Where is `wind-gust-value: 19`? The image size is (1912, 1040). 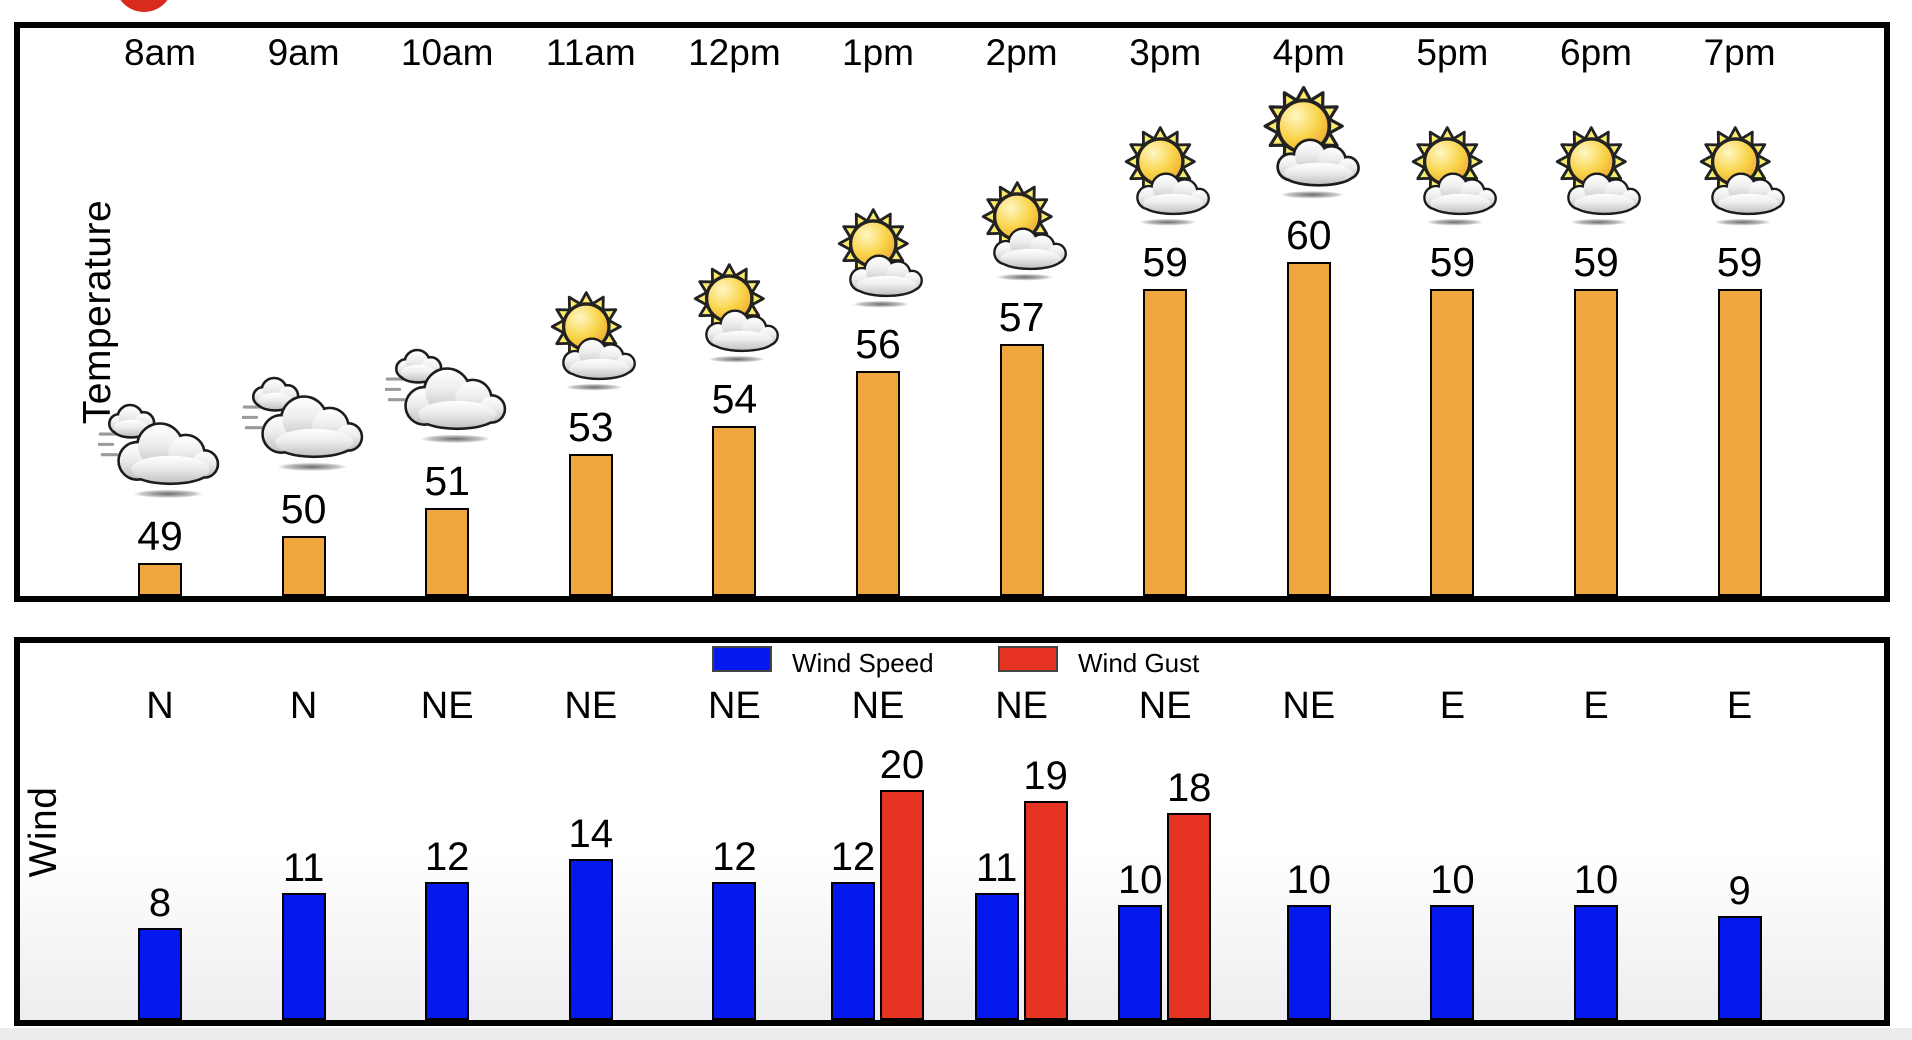 wind-gust-value: 19 is located at coordinates (1045, 776).